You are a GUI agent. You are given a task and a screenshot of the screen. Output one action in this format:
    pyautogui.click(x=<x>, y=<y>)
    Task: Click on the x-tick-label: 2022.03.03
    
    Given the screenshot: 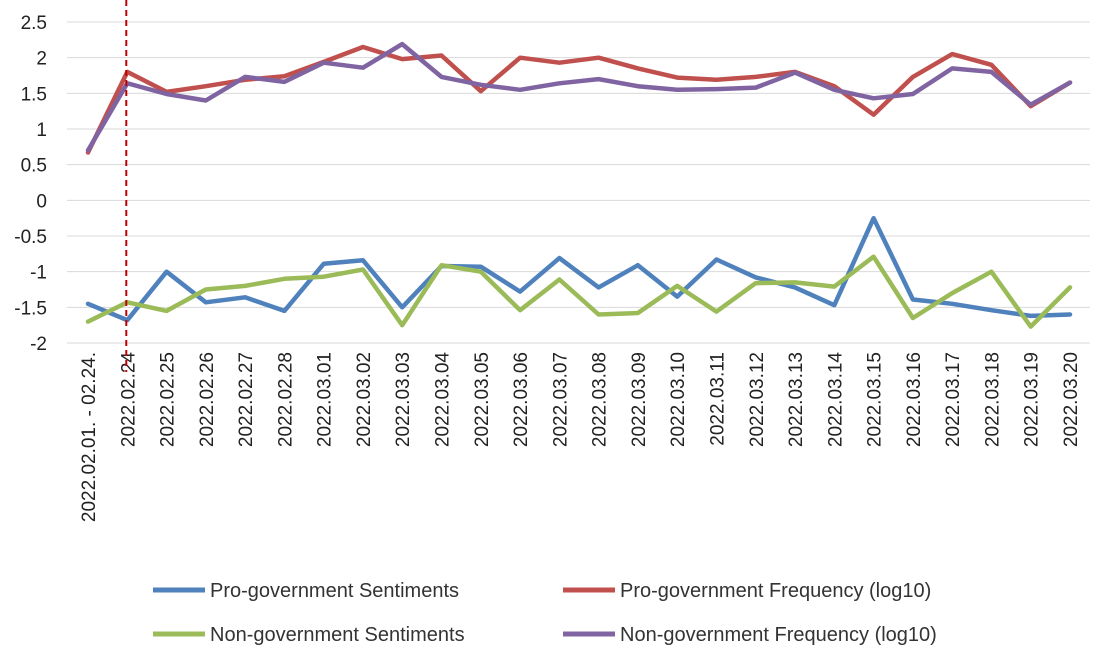 What is the action you would take?
    pyautogui.click(x=403, y=399)
    